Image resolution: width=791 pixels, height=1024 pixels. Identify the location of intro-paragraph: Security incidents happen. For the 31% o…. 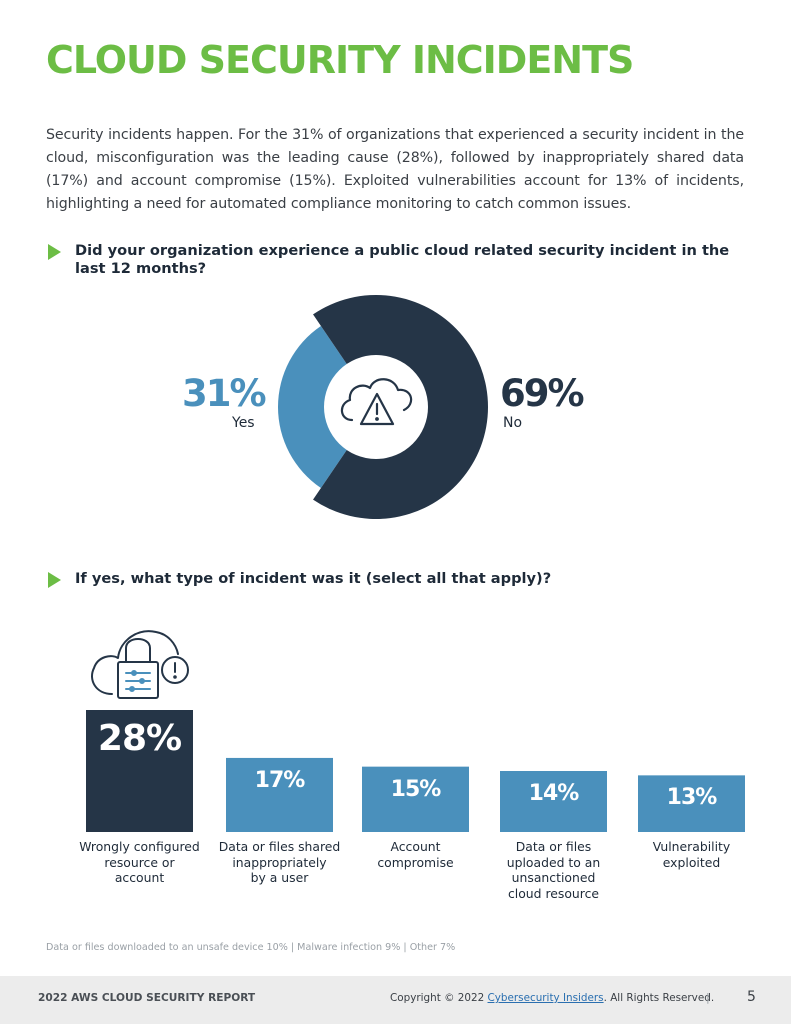
(395, 169).